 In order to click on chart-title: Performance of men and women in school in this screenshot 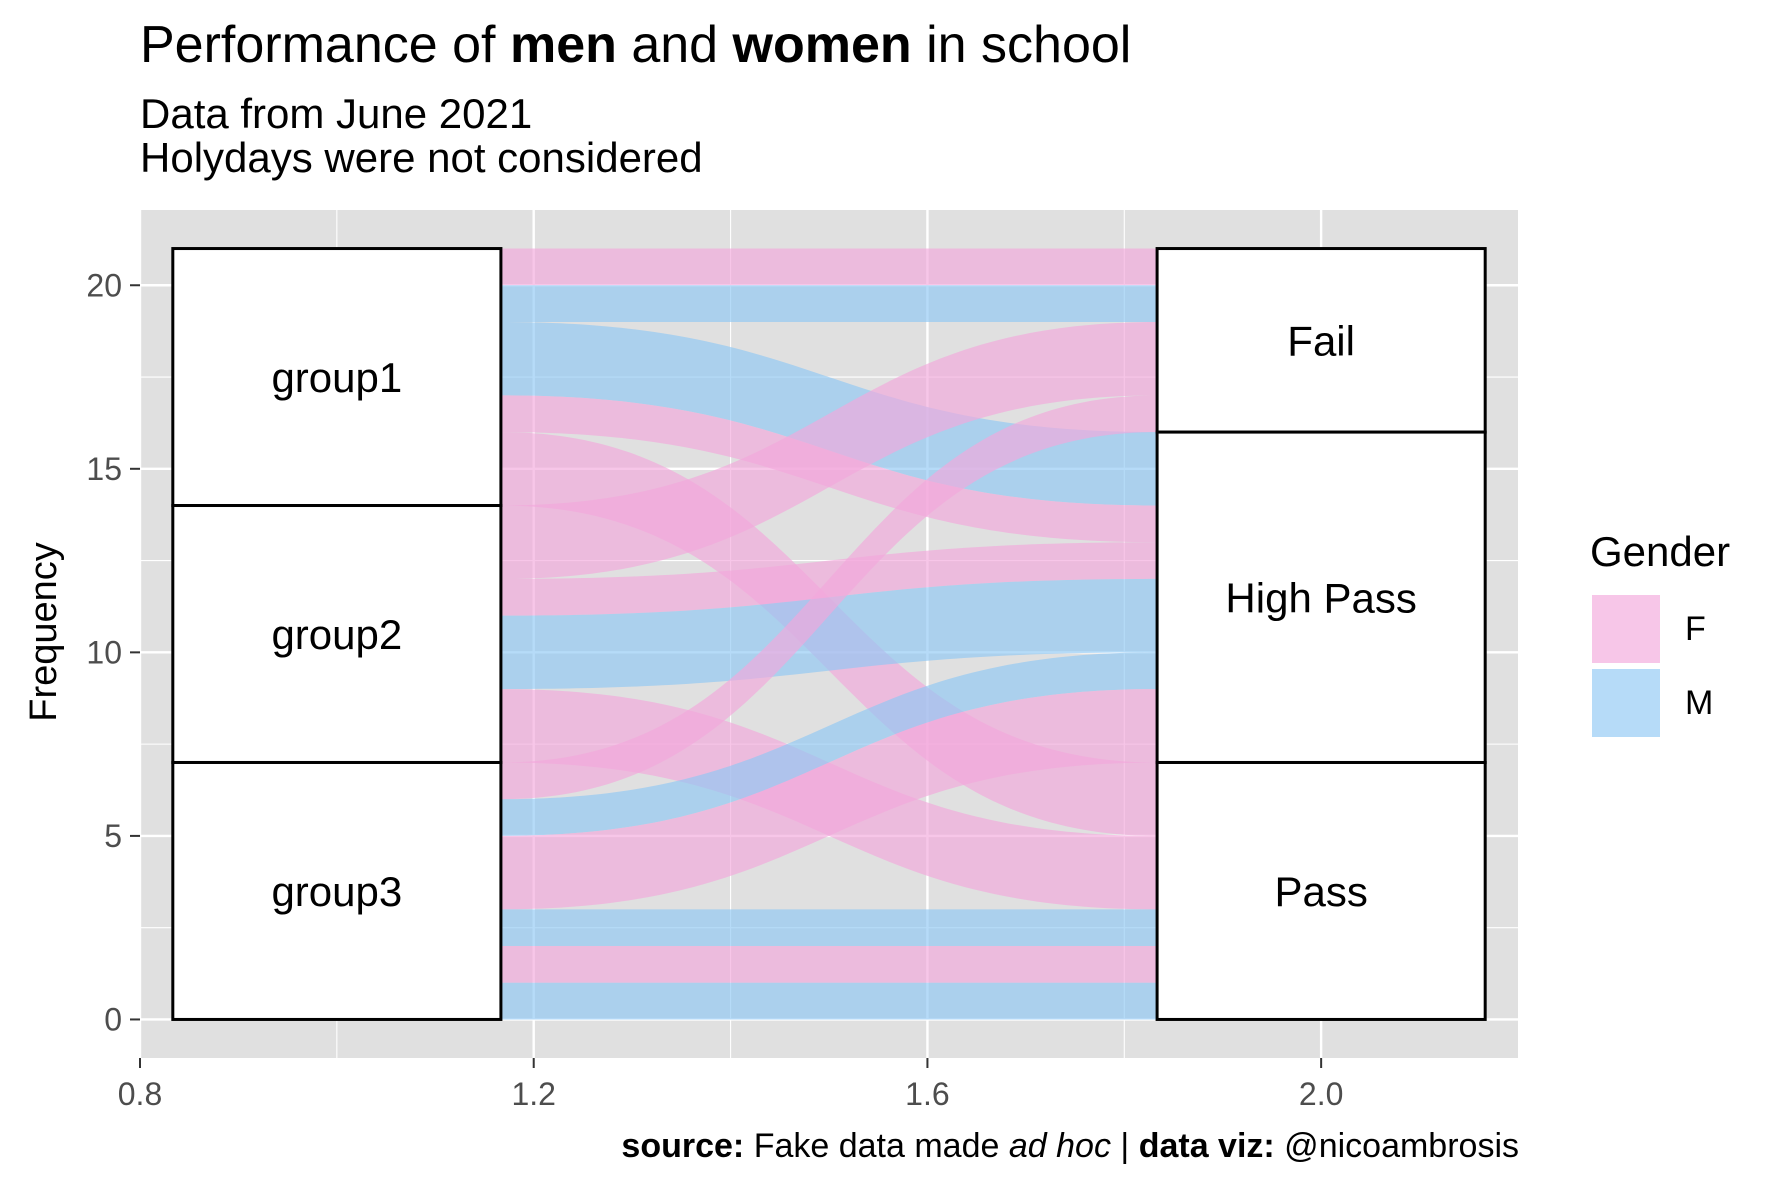, I will do `click(635, 45)`.